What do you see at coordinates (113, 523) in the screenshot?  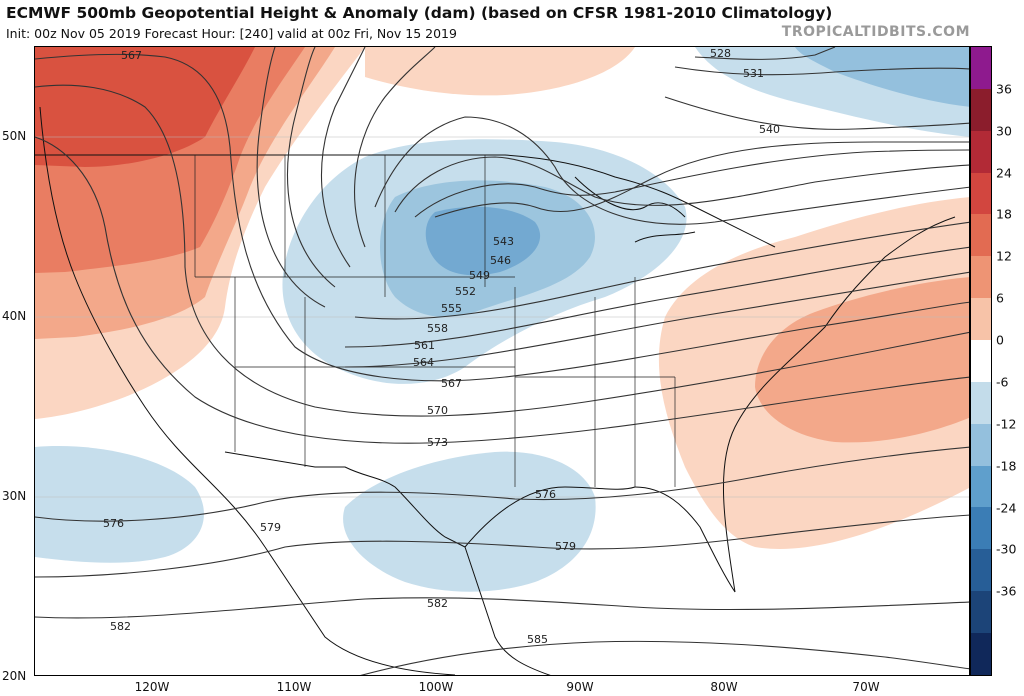 I see `contour-label-576-west: 576` at bounding box center [113, 523].